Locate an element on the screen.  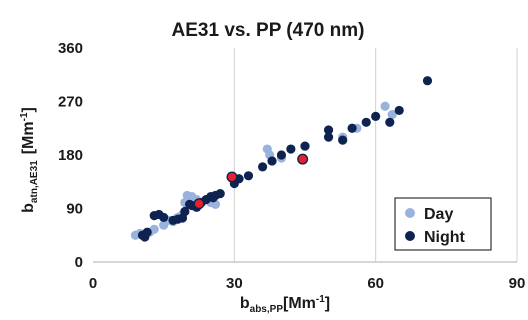
y-tick-labels: 0 90 180 270 360 is located at coordinates (70, 155).